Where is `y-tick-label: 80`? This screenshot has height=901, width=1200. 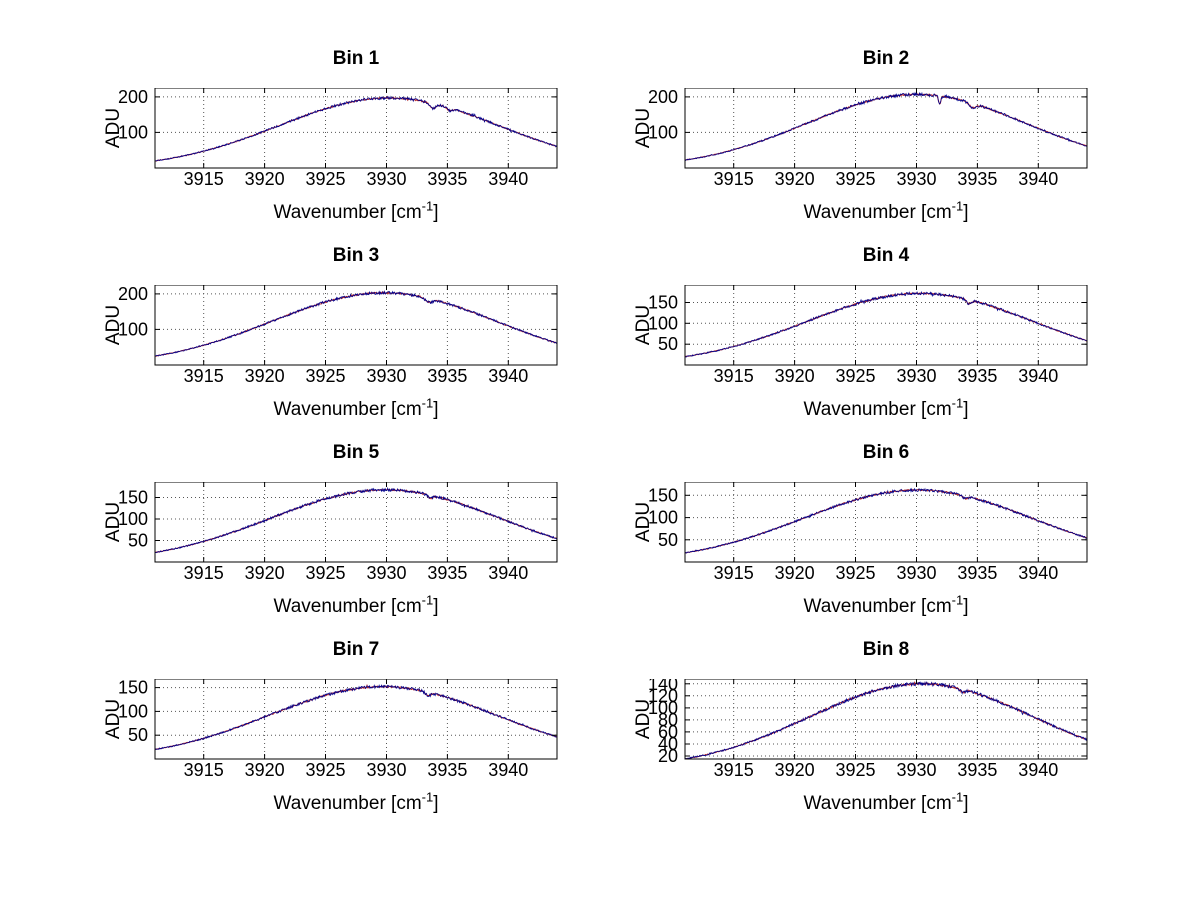 y-tick-label: 80 is located at coordinates (668, 720).